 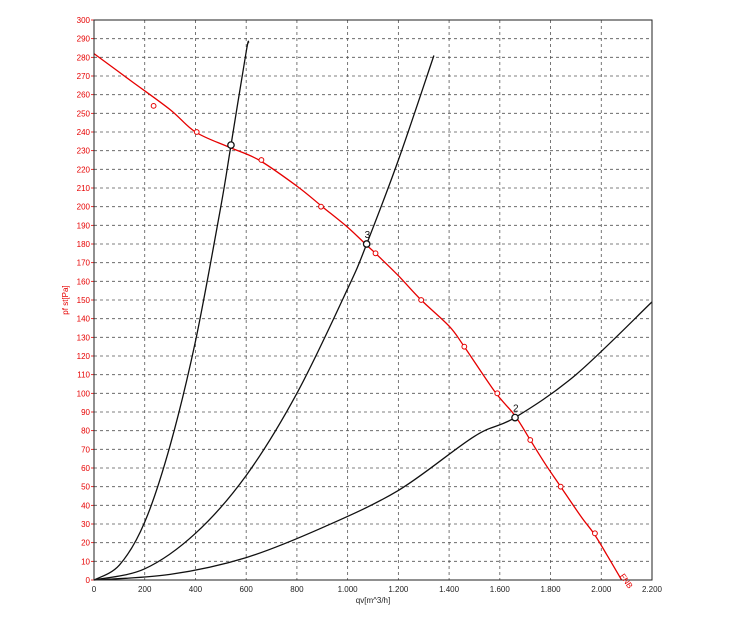 What do you see at coordinates (85, 449) in the screenshot?
I see `y-tick-label: 70` at bounding box center [85, 449].